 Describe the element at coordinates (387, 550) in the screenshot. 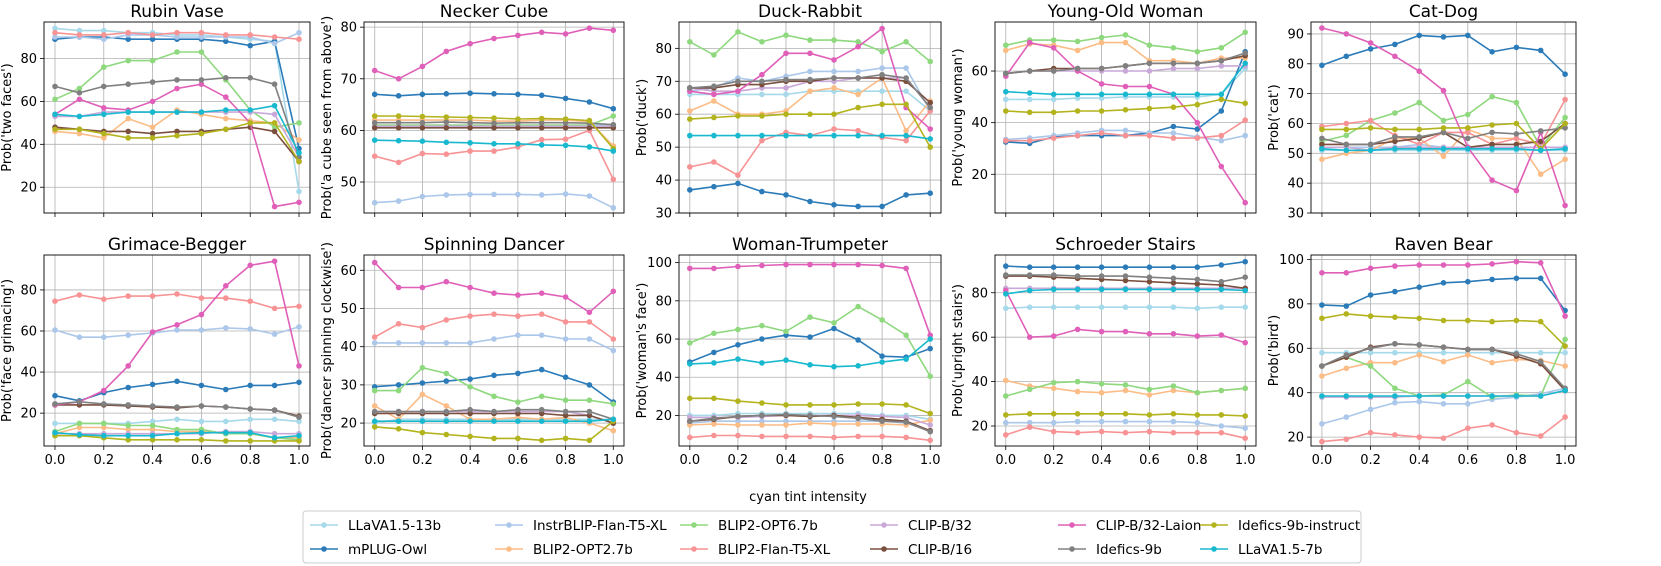

I see `legend-label: mPLUG-Owl` at that location.